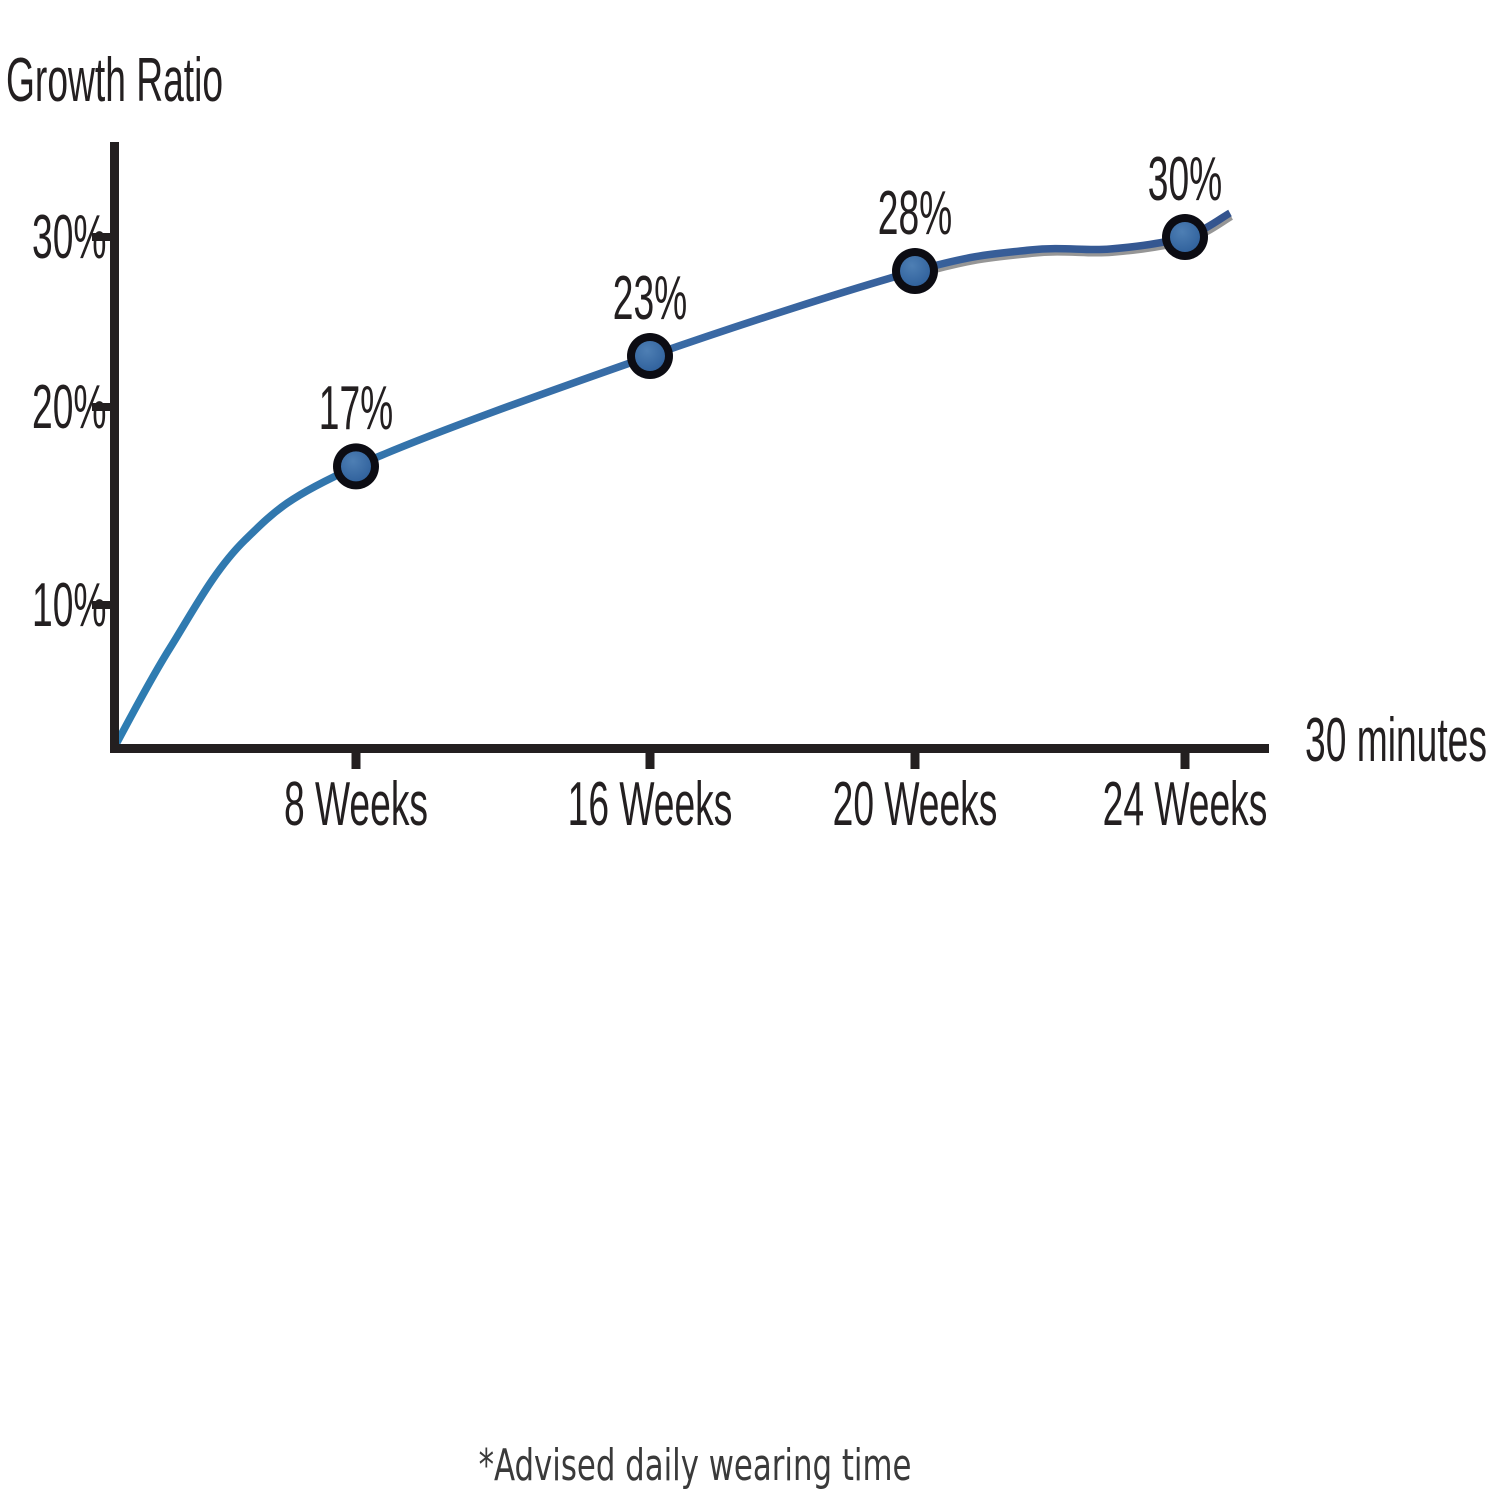 The height and width of the screenshot is (1493, 1500). Describe the element at coordinates (650, 298) in the screenshot. I see `data-point-value-label: 23%` at that location.